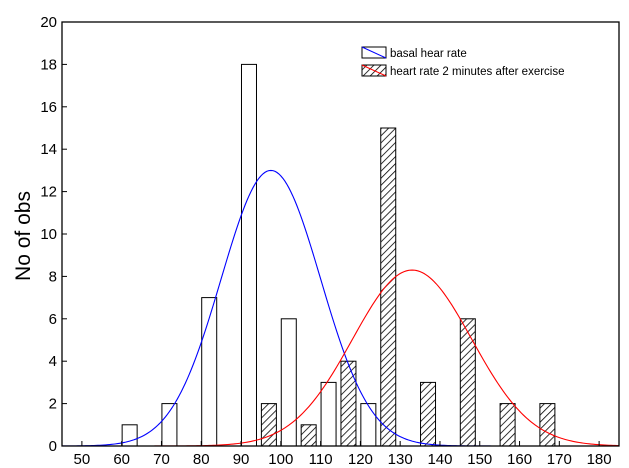 The width and height of the screenshot is (629, 468). What do you see at coordinates (48, 234) in the screenshot?
I see `y-tick-label: 10` at bounding box center [48, 234].